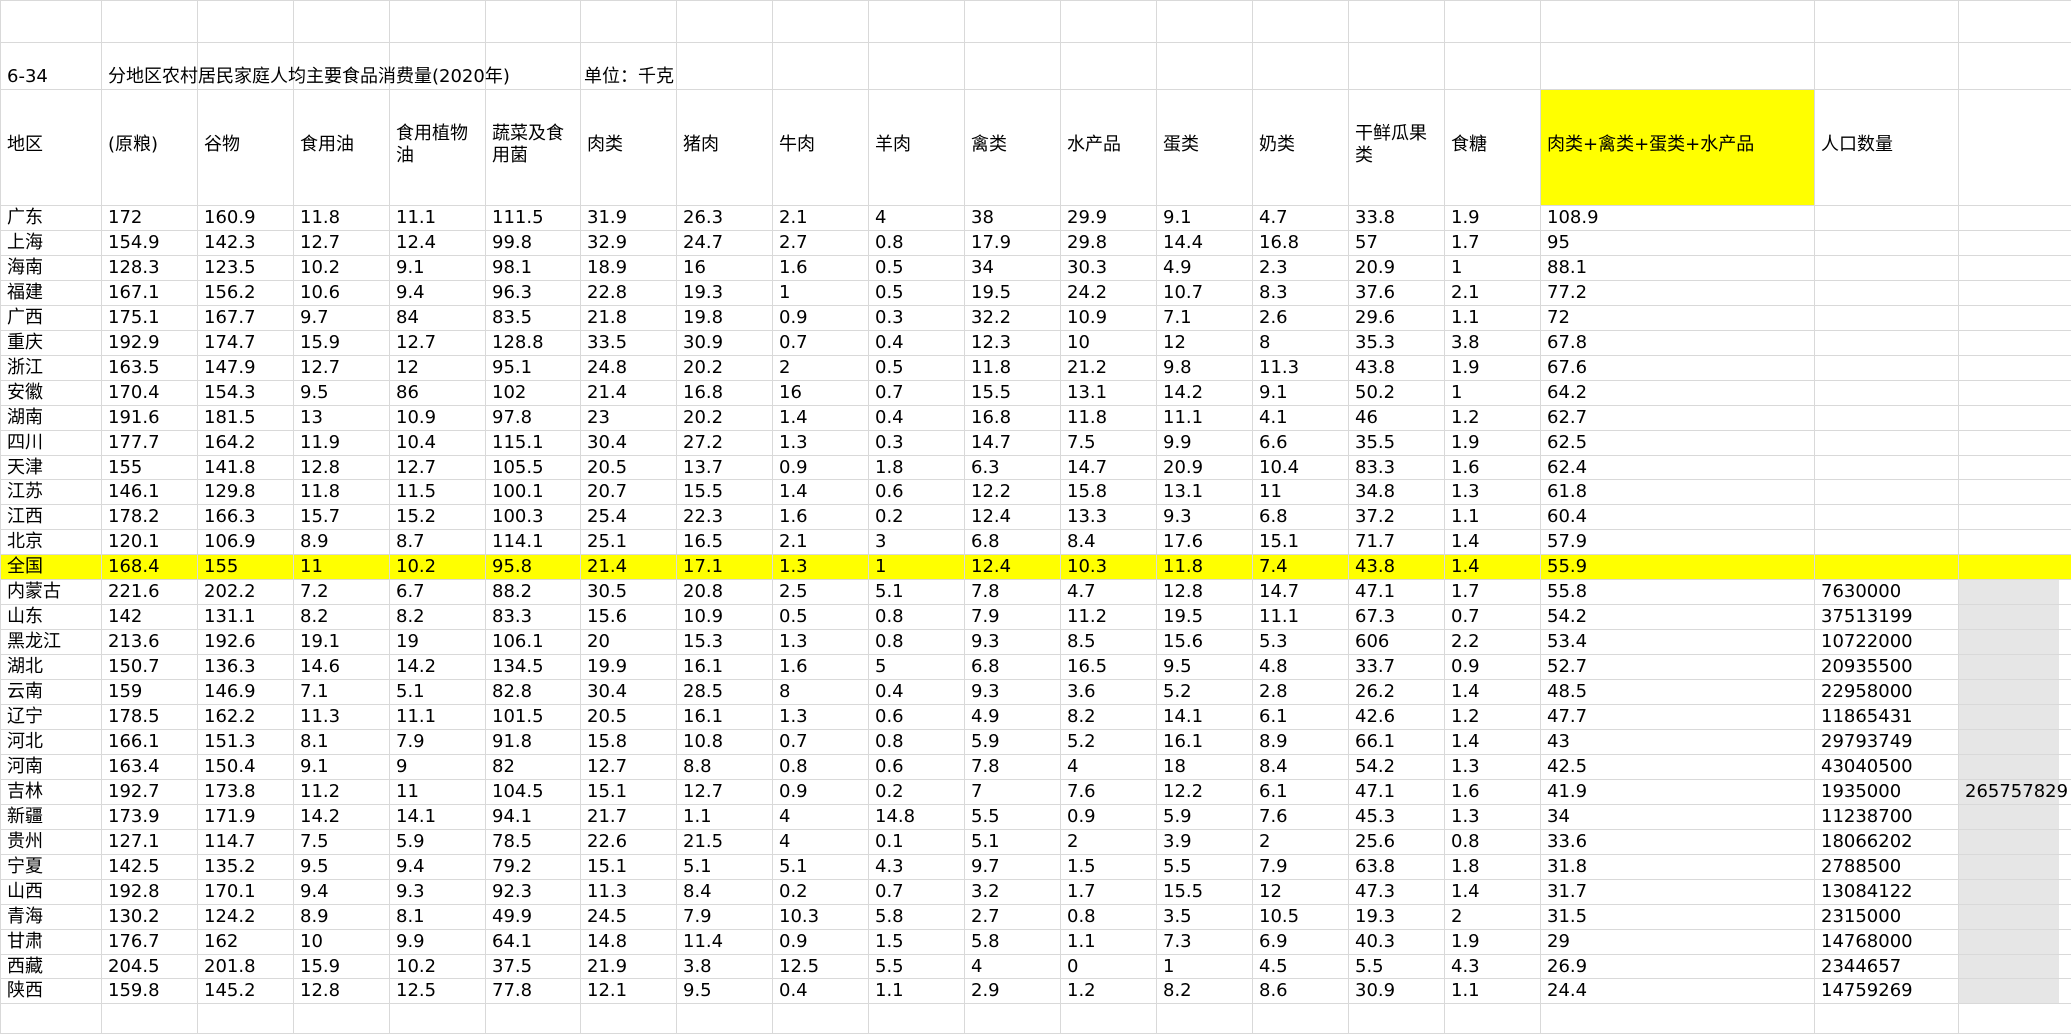 The width and height of the screenshot is (2071, 1034). Describe the element at coordinates (518, 342) in the screenshot. I see `value-cell: 128.8` at that location.